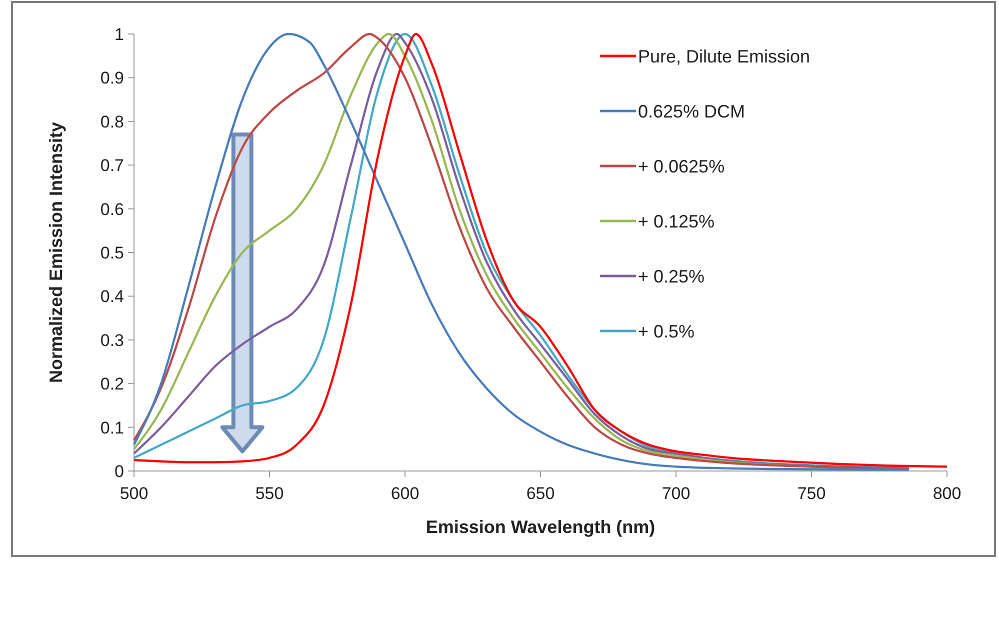 The width and height of the screenshot is (999, 622). What do you see at coordinates (676, 493) in the screenshot?
I see `x-tick-label: 700` at bounding box center [676, 493].